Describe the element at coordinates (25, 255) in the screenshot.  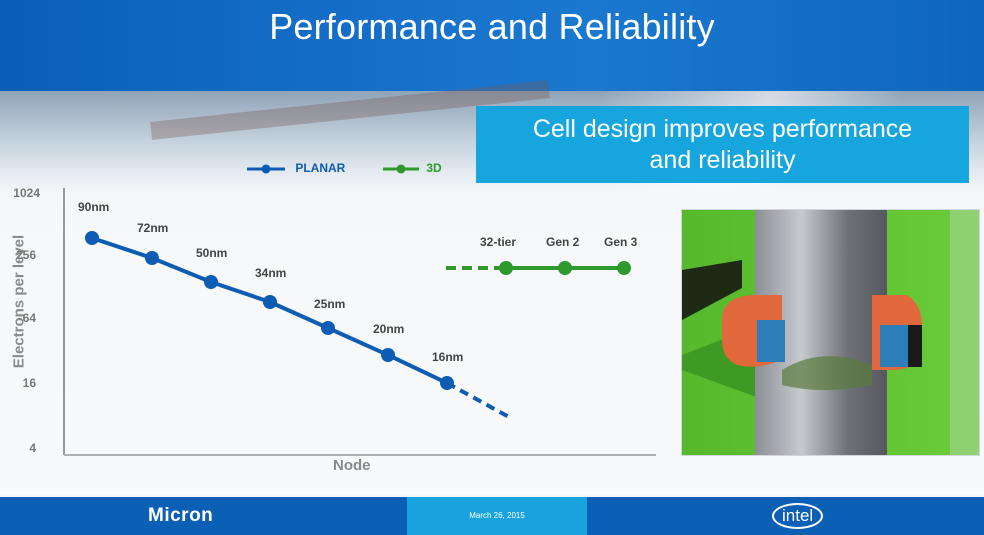
I see `y-tick: 256` at that location.